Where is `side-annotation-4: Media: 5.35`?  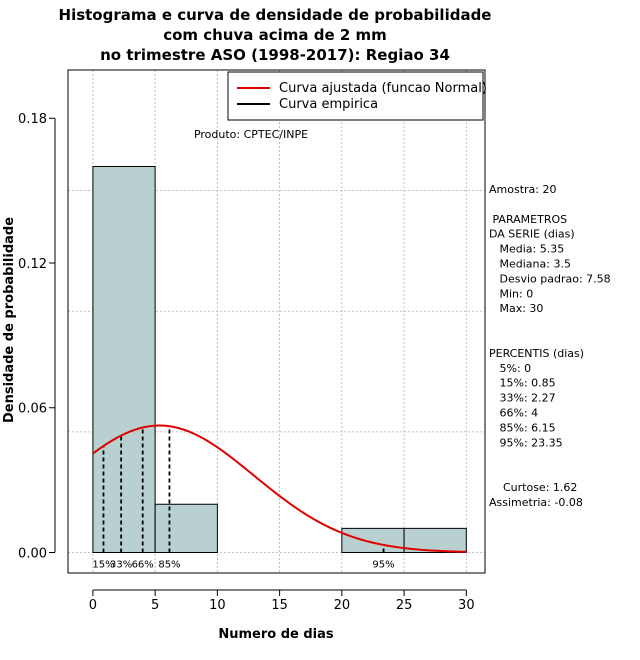 side-annotation-4: Media: 5.35 is located at coordinates (526, 249).